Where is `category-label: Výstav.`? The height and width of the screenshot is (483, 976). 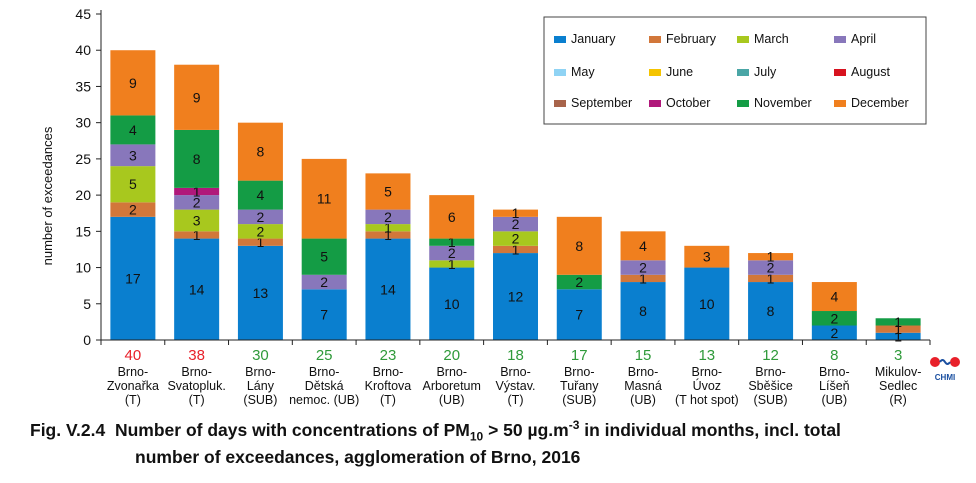 category-label: Výstav. is located at coordinates (515, 386).